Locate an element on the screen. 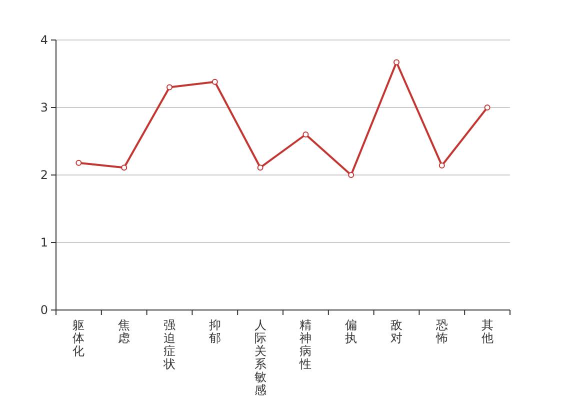 This screenshot has height=400, width=567. x-tick-label: 敌对 is located at coordinates (396, 331).